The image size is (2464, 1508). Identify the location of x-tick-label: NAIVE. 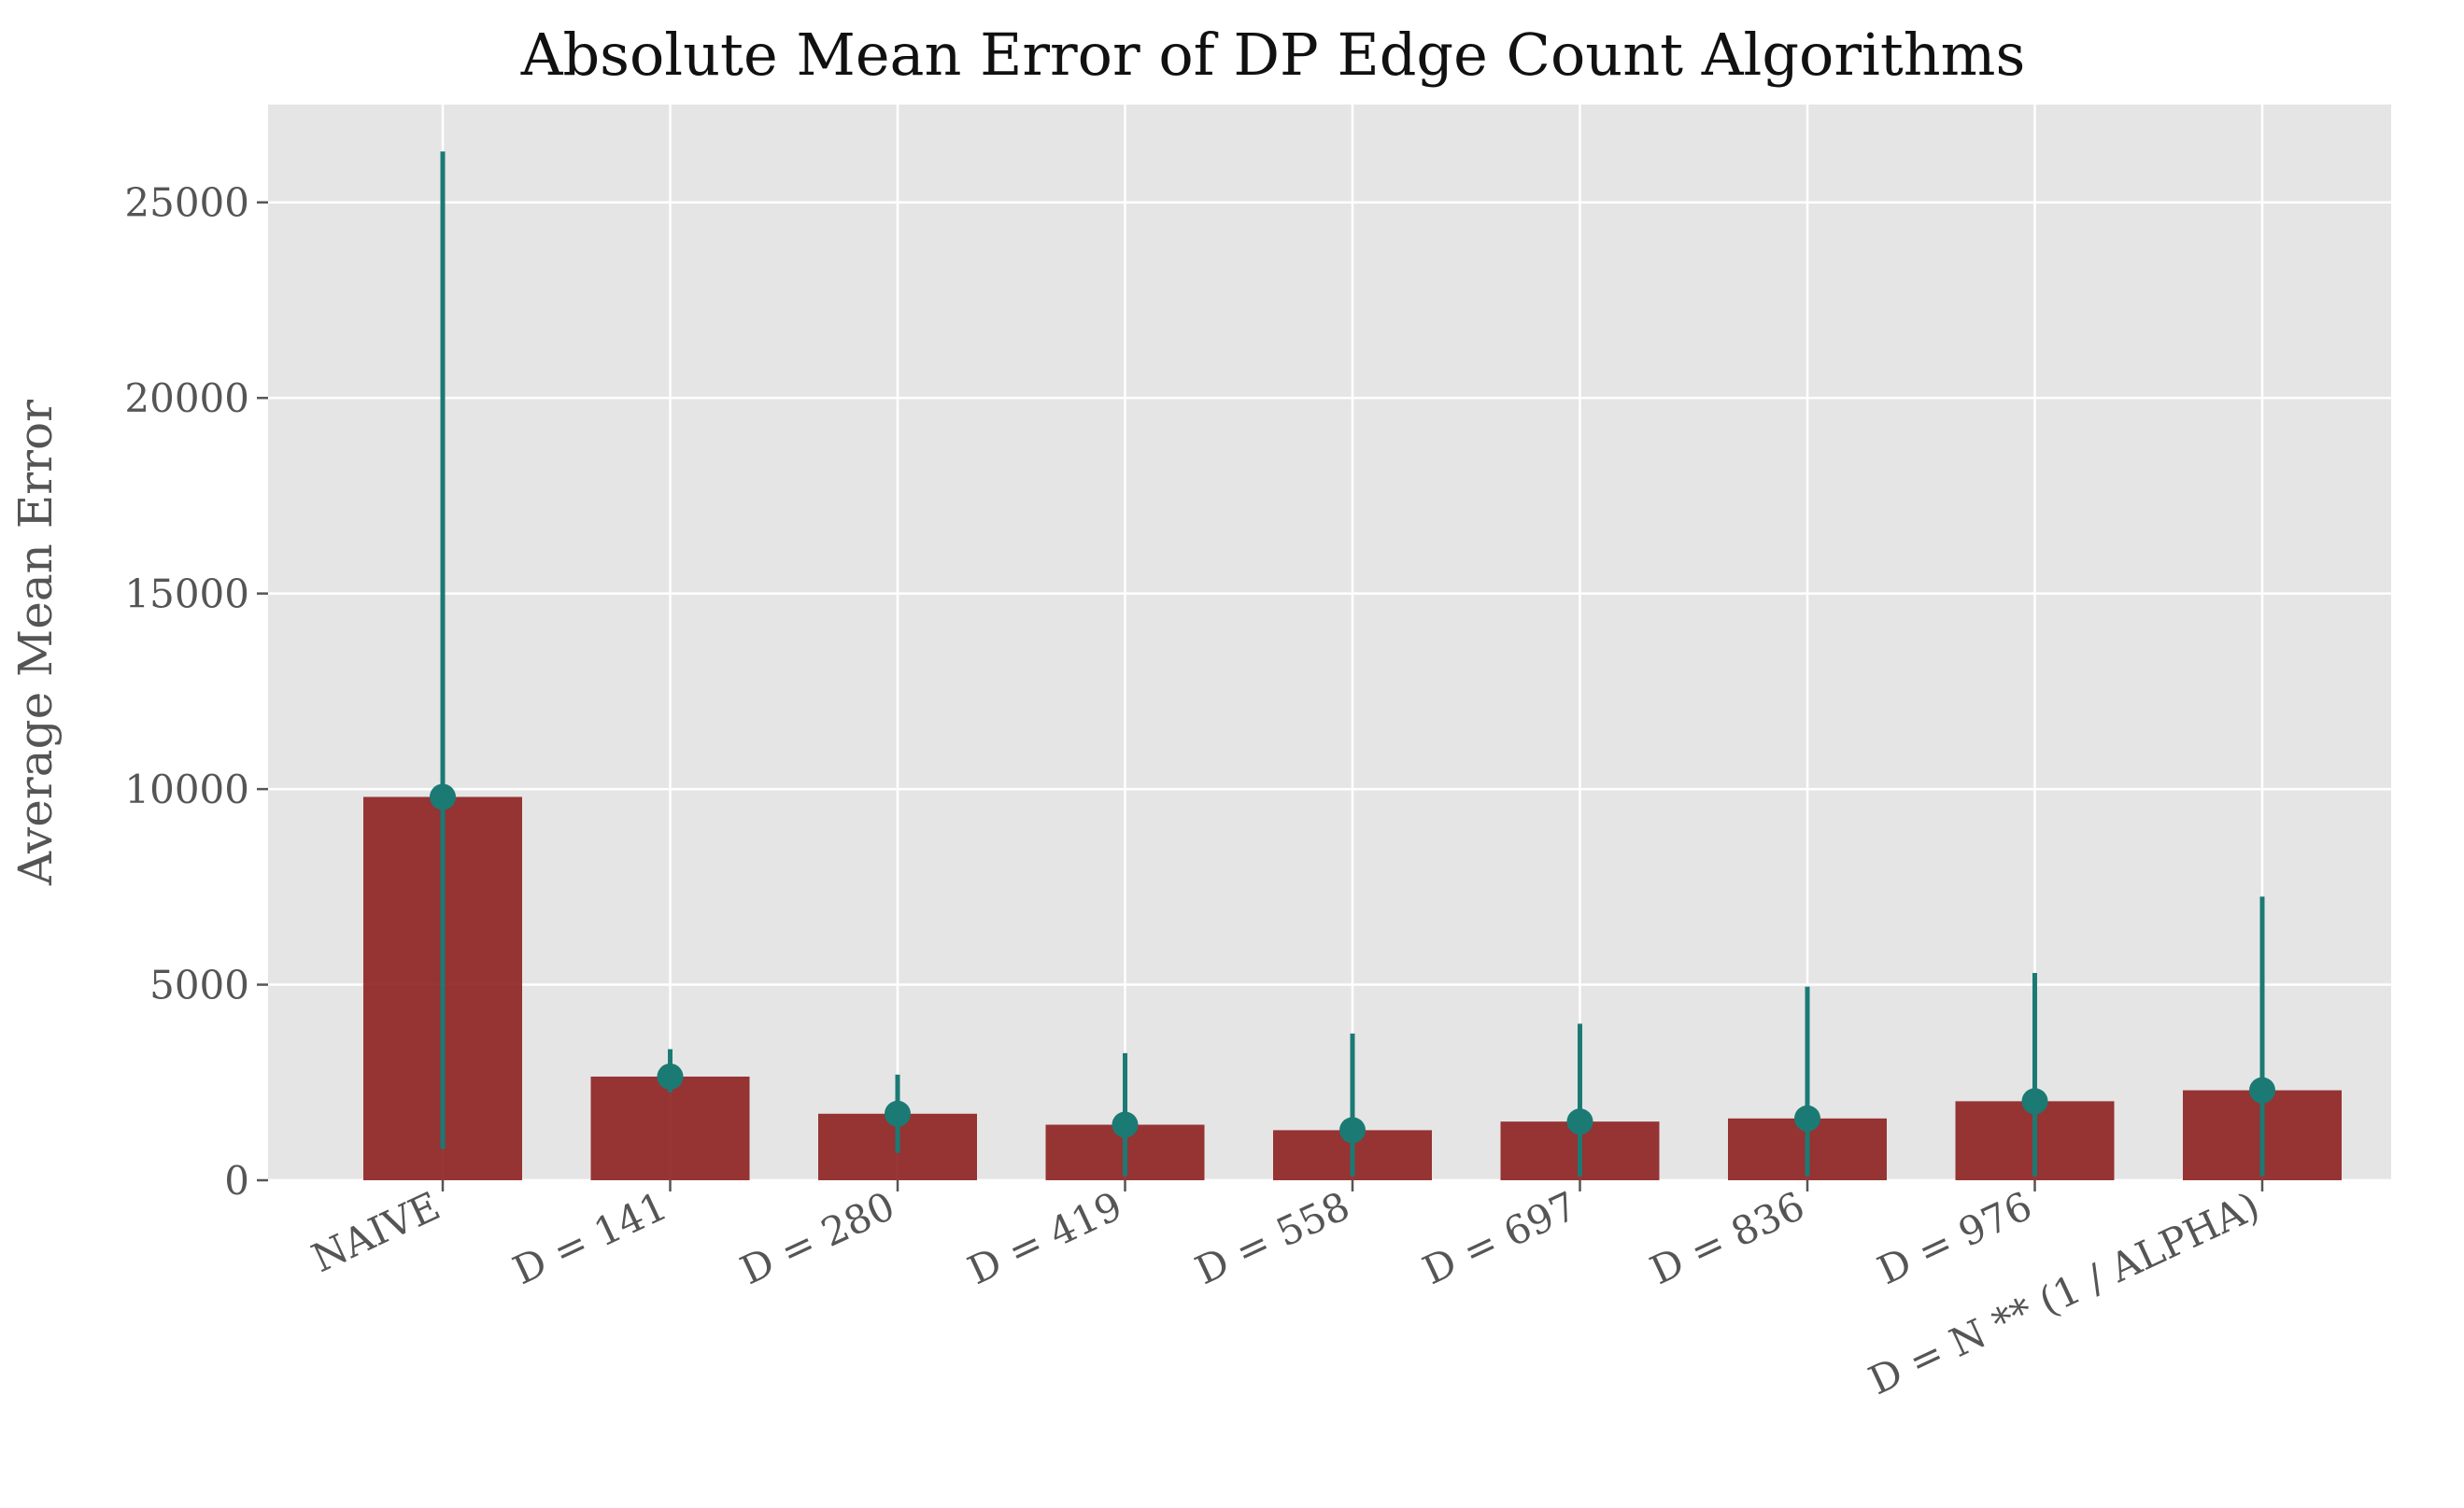
(375, 1232).